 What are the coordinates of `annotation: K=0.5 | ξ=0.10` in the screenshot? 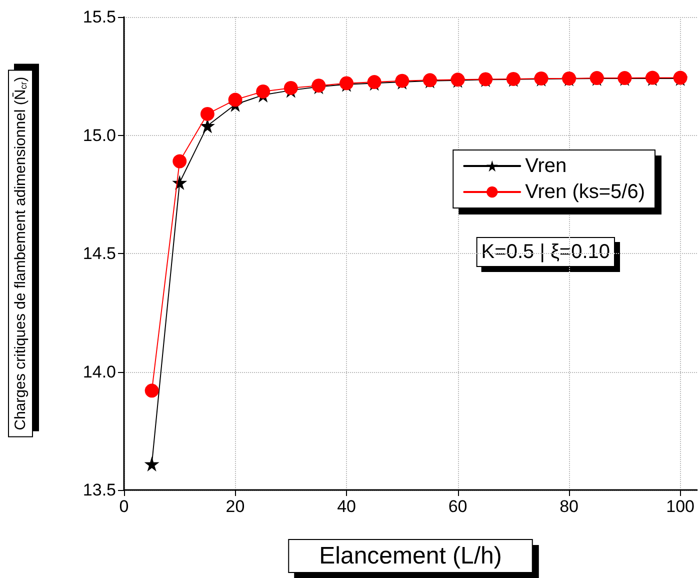 It's located at (545, 252).